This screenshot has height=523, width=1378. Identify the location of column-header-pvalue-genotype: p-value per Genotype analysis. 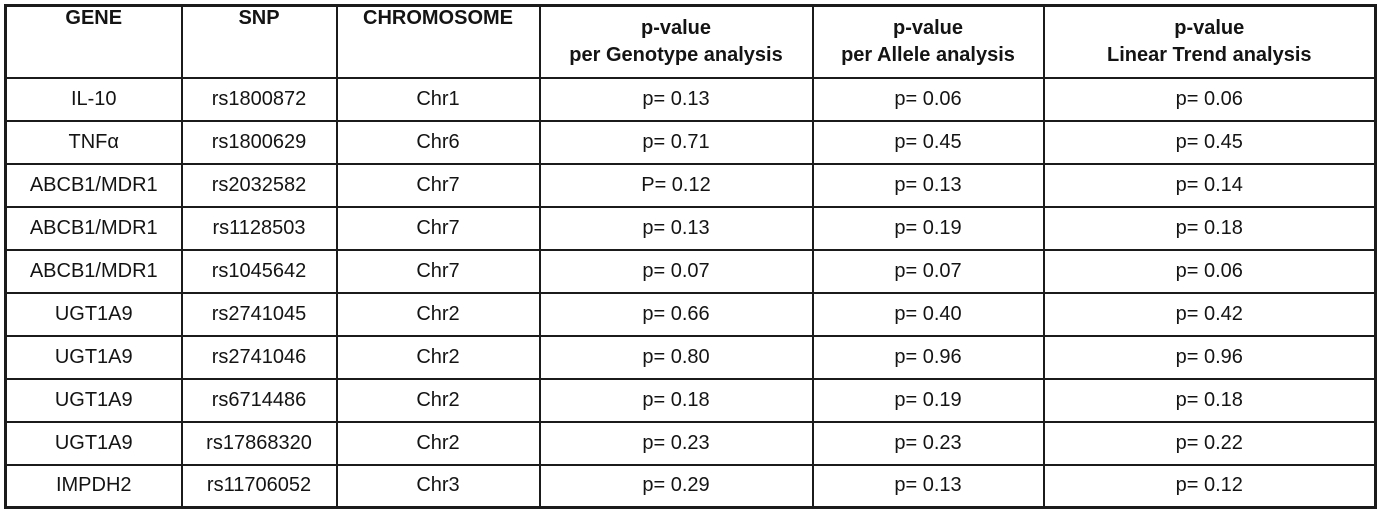
(676, 41).